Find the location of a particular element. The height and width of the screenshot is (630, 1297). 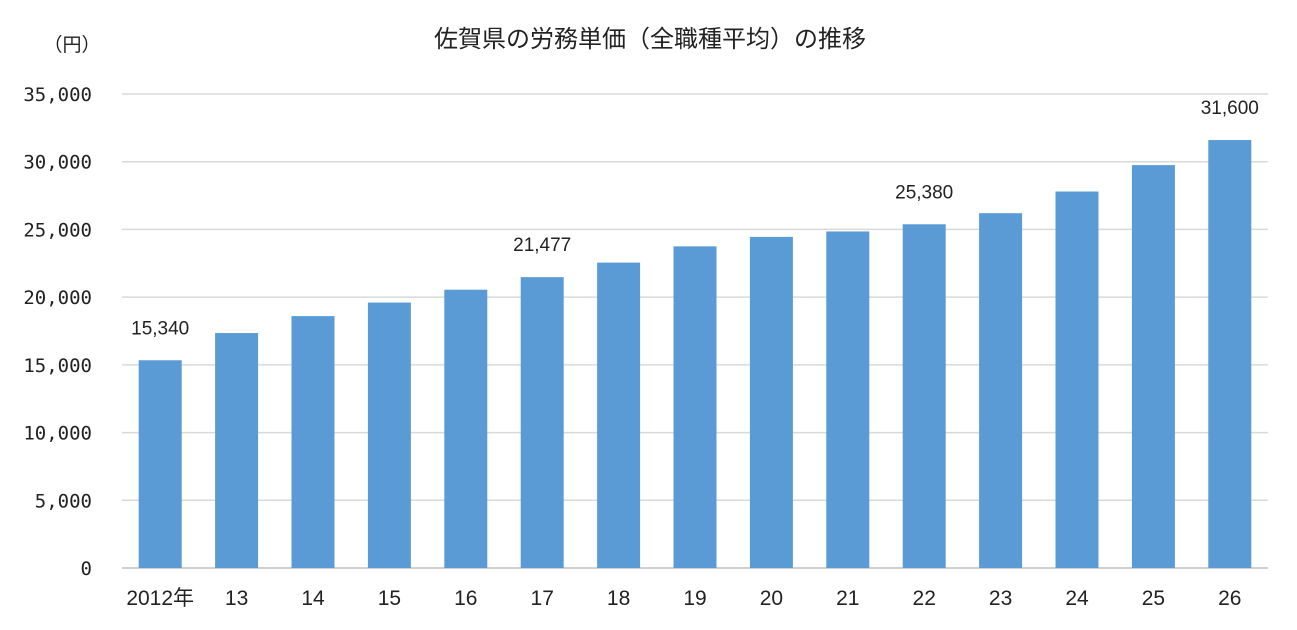

y-axis-unit-label: （円） is located at coordinates (71, 45).